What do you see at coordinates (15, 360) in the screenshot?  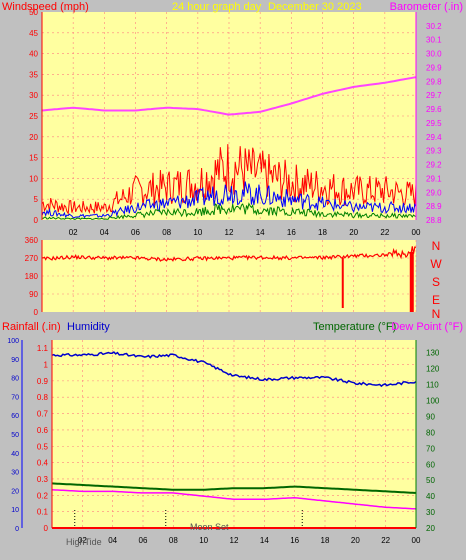 I see `humidity-tick-90: 90` at bounding box center [15, 360].